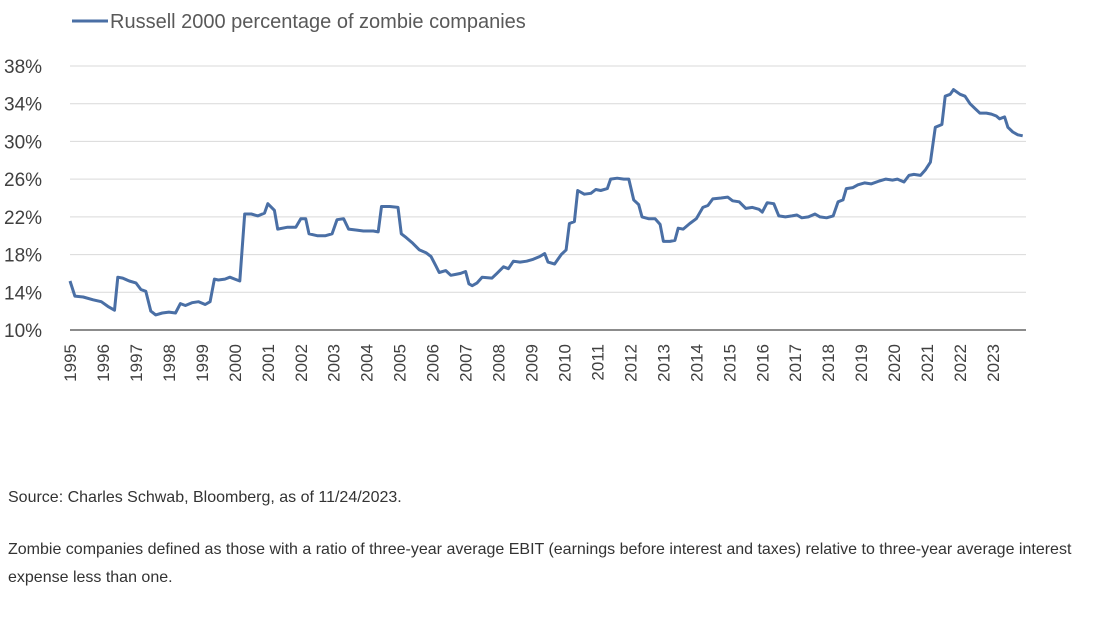  I want to click on y-axis-ticks: 10% 14% 18% 22% 26% 30% 34% 38%, so click(23, 199).